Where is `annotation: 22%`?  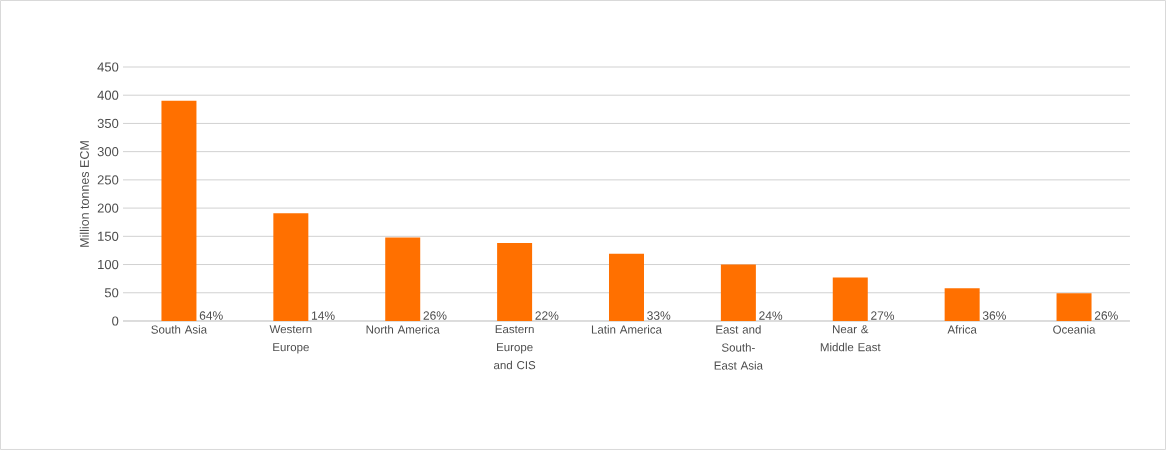
annotation: 22% is located at coordinates (547, 315).